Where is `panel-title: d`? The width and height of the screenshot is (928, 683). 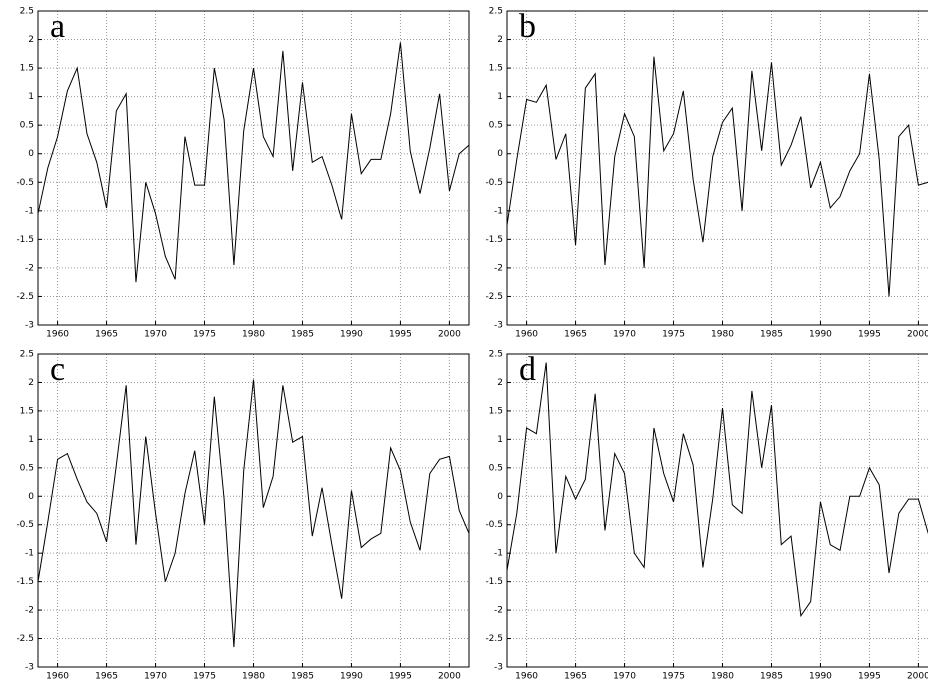
panel-title: d is located at coordinates (527, 369).